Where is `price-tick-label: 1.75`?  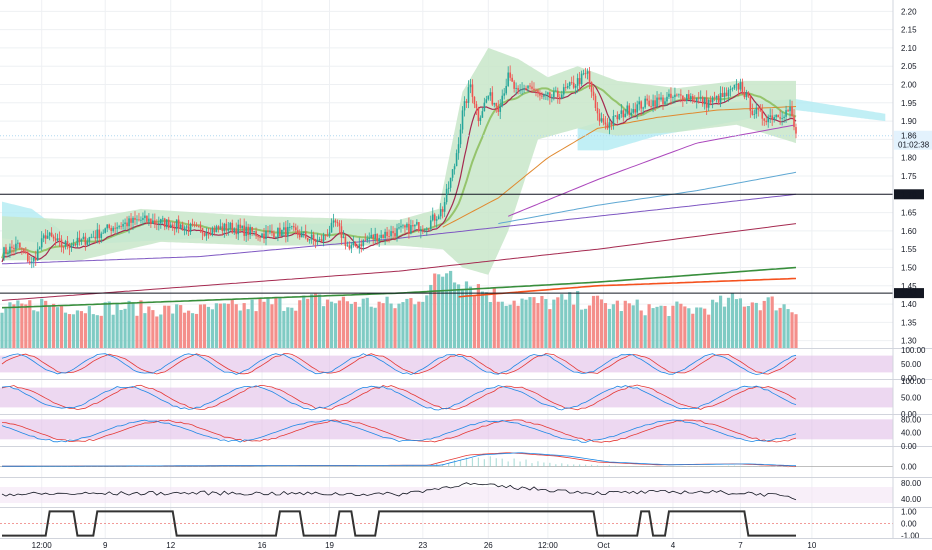
price-tick-label: 1.75 is located at coordinates (909, 176).